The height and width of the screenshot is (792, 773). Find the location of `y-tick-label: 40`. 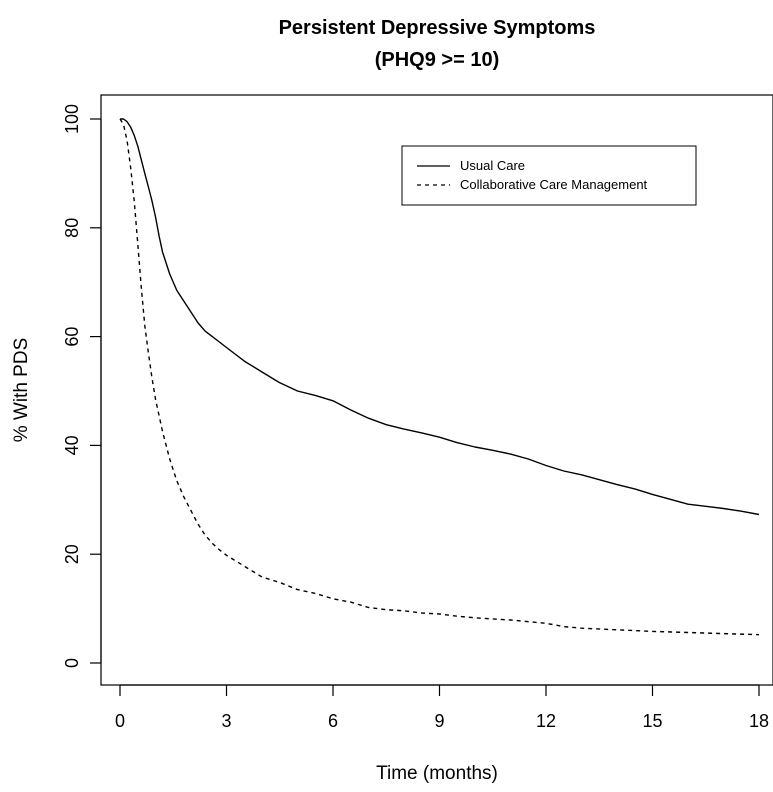

y-tick-label: 40 is located at coordinates (72, 445).